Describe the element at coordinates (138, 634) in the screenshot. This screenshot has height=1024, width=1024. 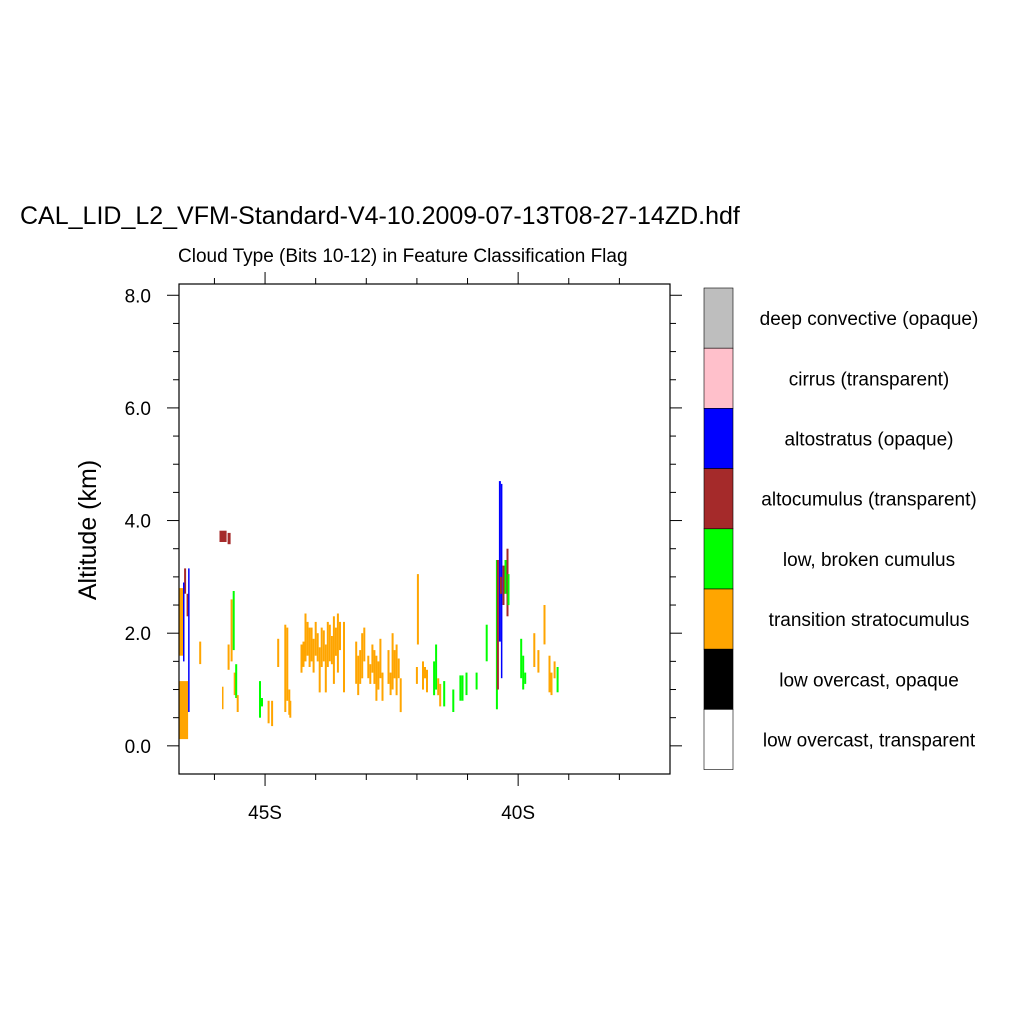
I see `y-tick-label: 2.0` at that location.